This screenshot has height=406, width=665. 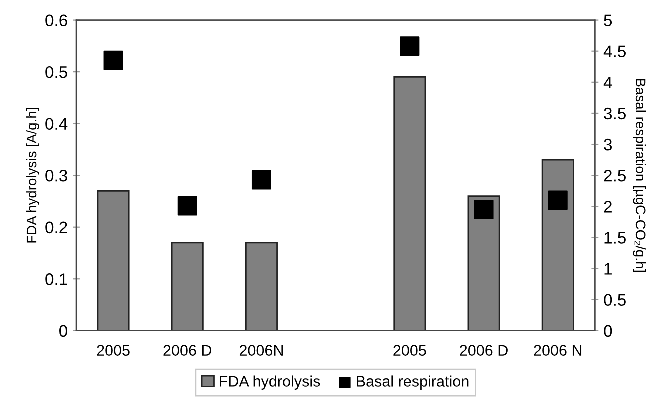 I want to click on y-axis-title: FDA hydrolysis [A/g.h], so click(x=33, y=175).